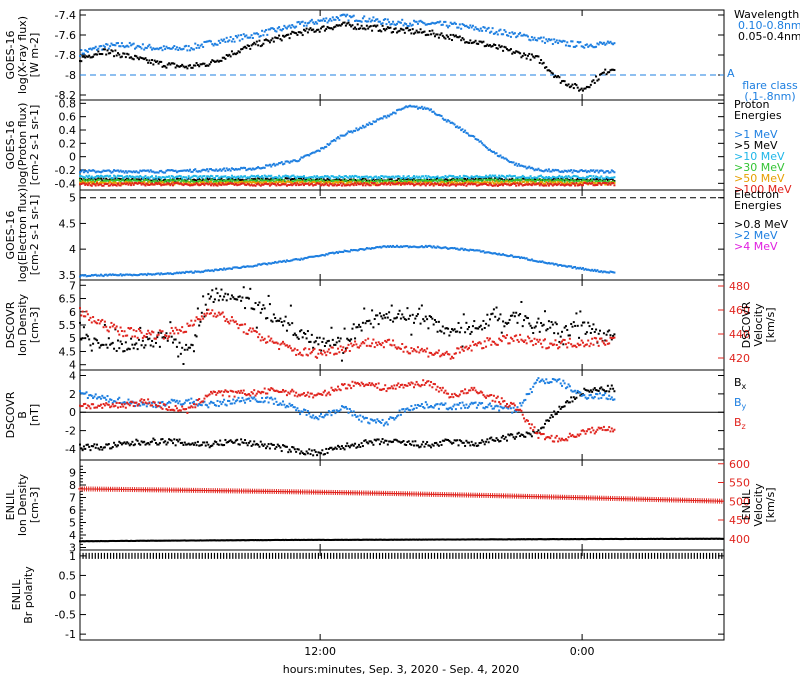 The image size is (800, 680). What do you see at coordinates (22, 414) in the screenshot?
I see `y-axis-label: DSCOVRB[nT]` at bounding box center [22, 414].